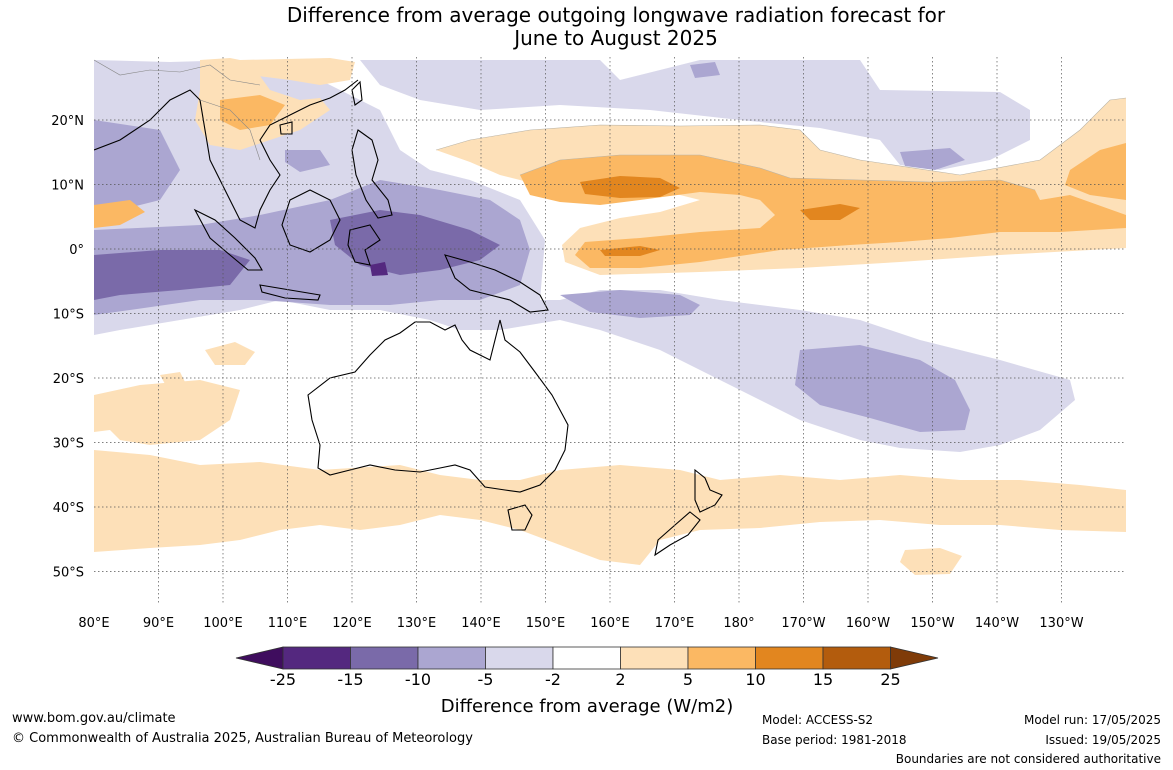  What do you see at coordinates (997, 623) in the screenshot?
I see `longitude-label: 140°W` at bounding box center [997, 623].